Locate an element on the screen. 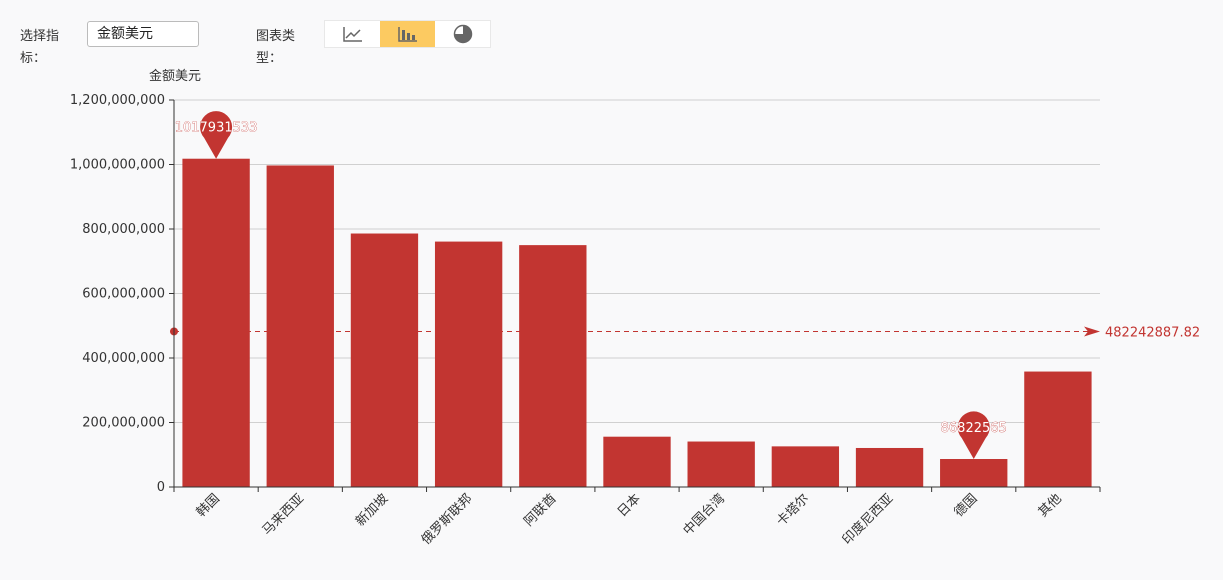  y-tick-label: 400,000,000 is located at coordinates (123, 358).